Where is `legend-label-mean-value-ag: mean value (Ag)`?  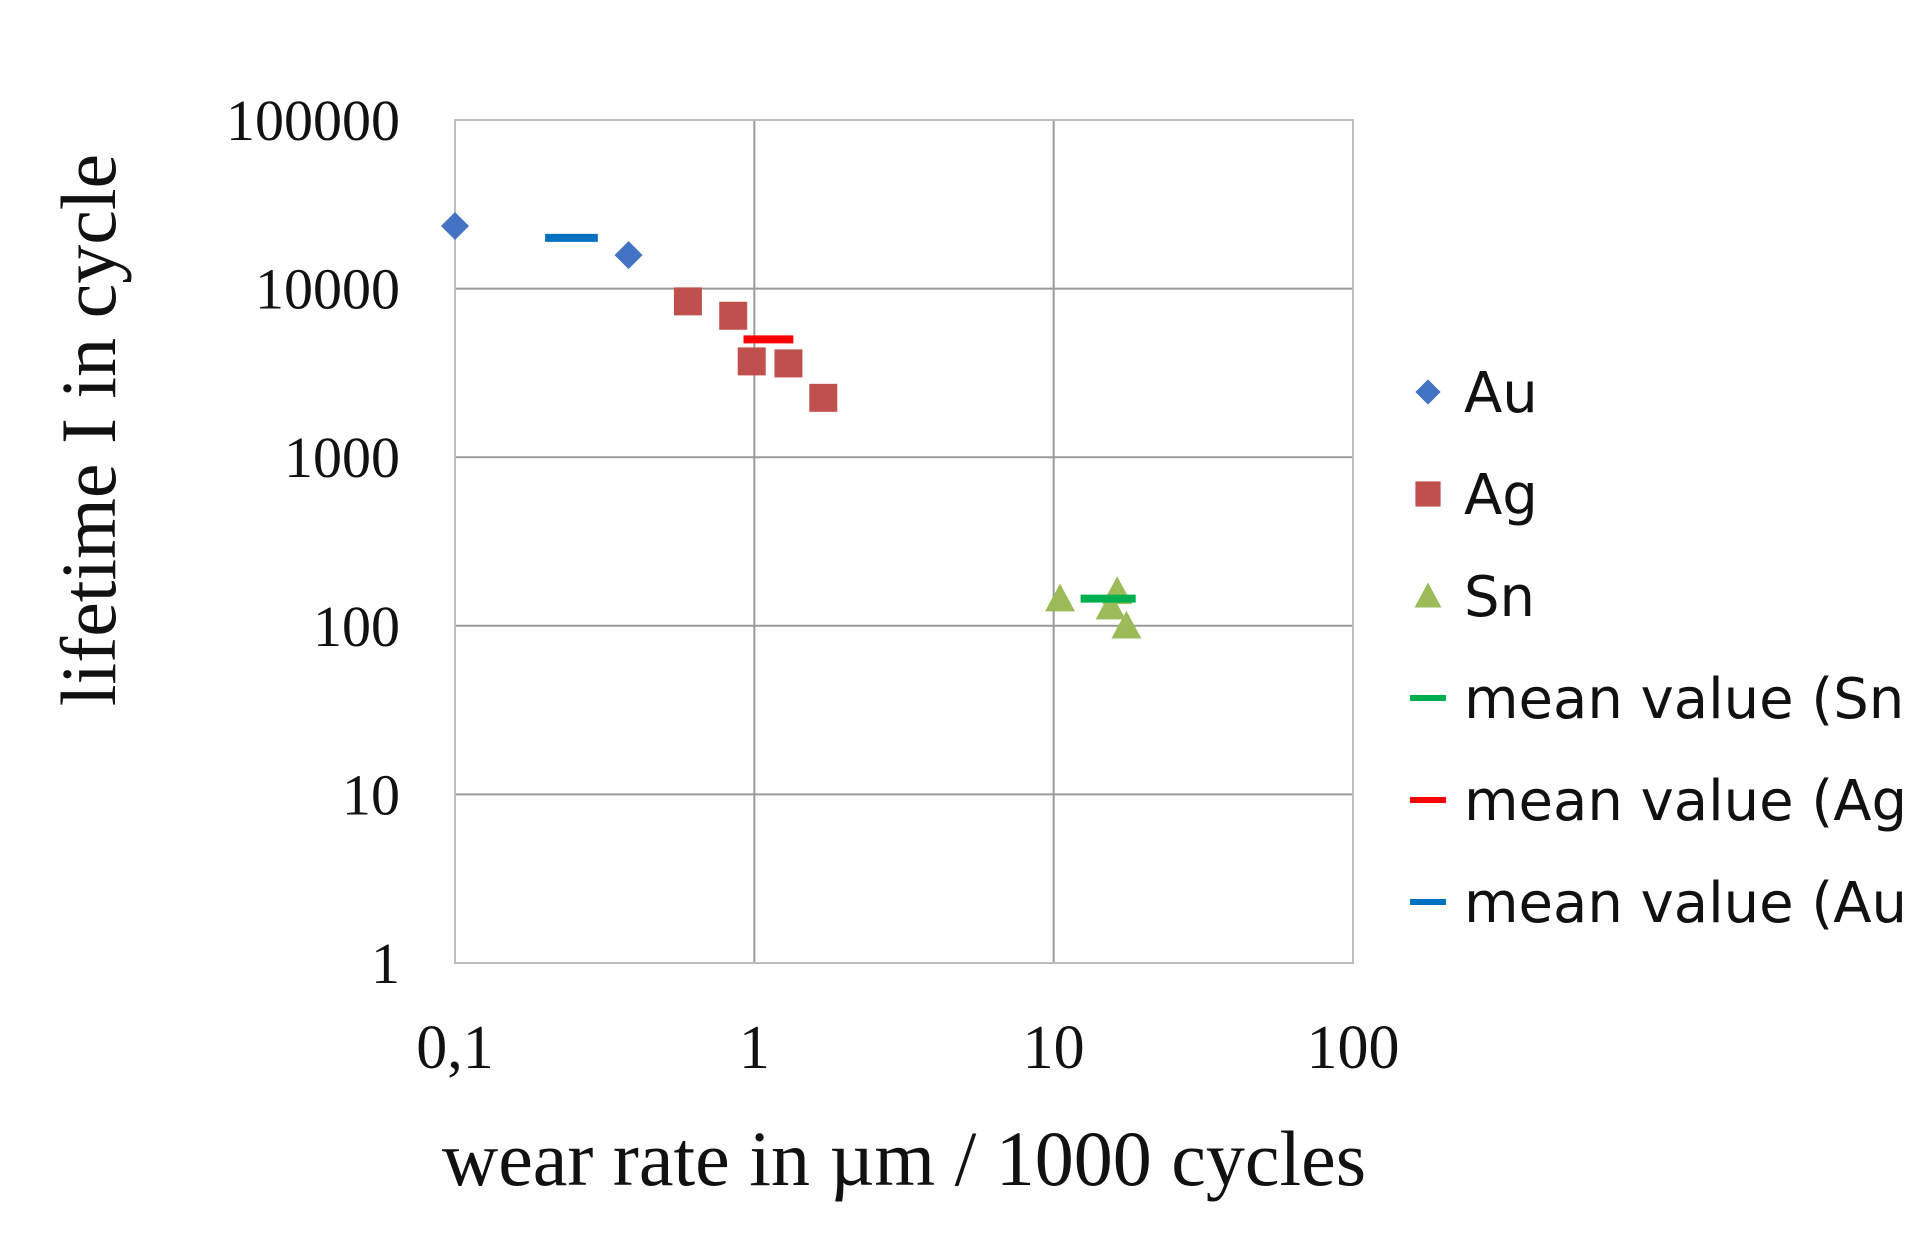 legend-label-mean-value-ag: mean value (Ag) is located at coordinates (1685, 801).